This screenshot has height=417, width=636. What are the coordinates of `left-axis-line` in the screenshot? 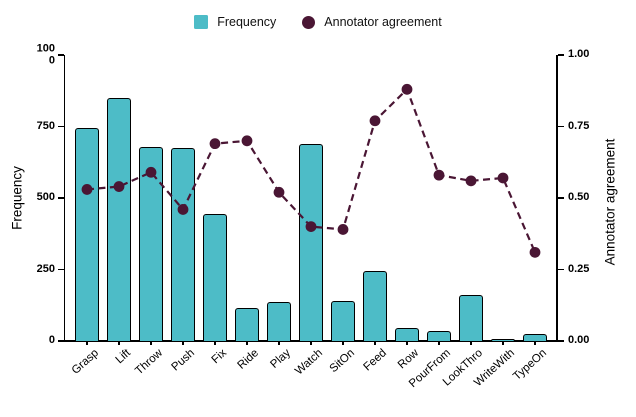 It's located at (64, 198).